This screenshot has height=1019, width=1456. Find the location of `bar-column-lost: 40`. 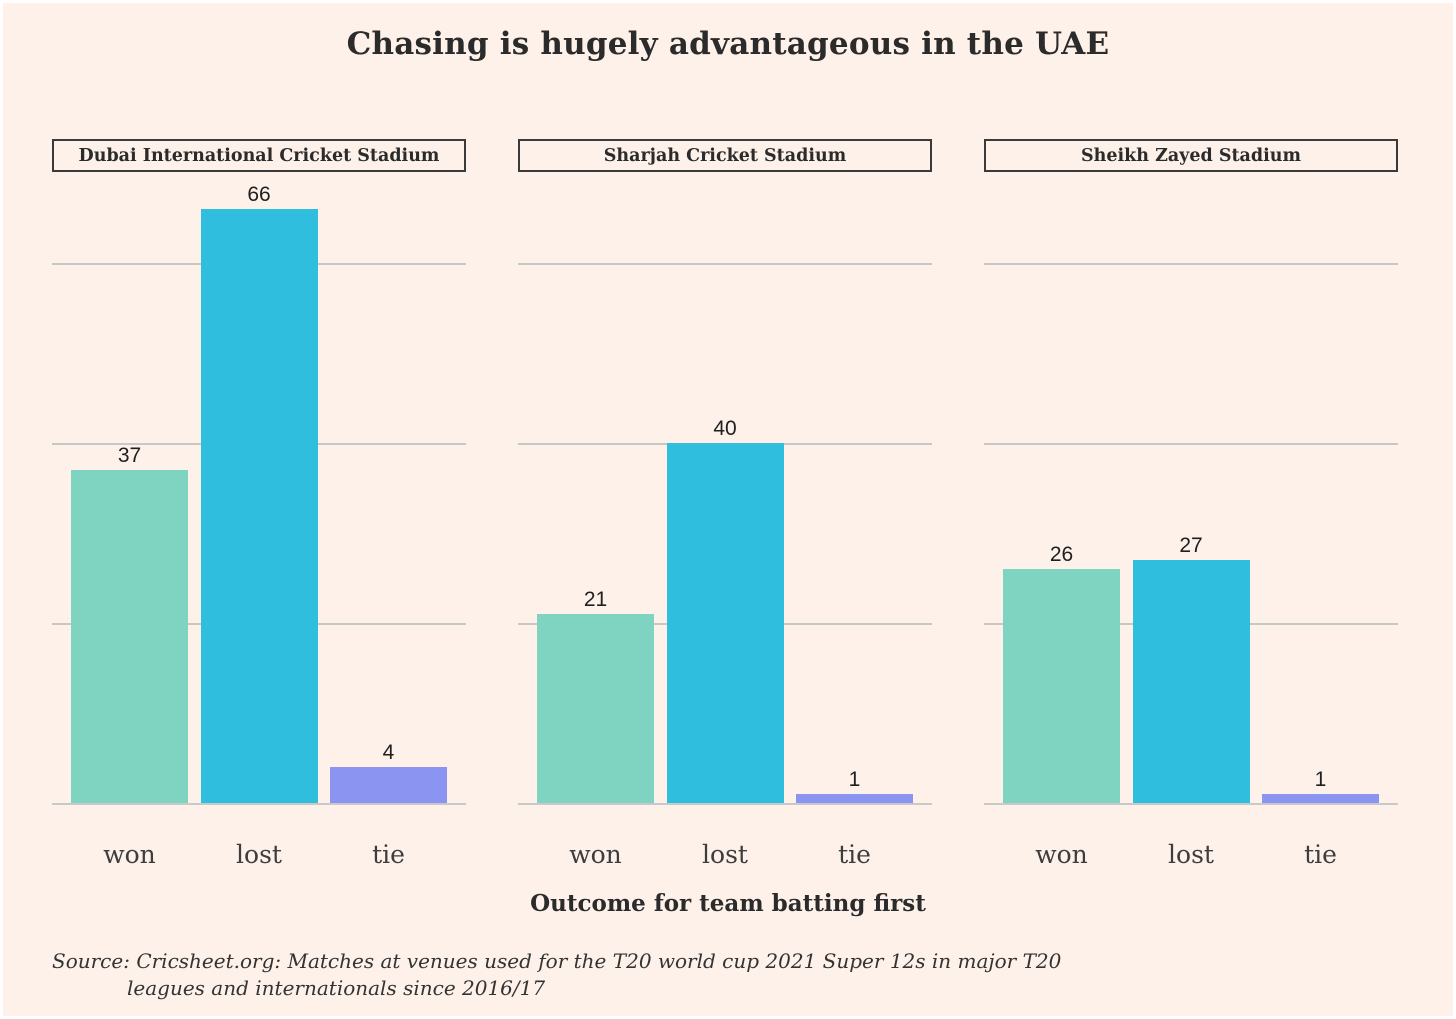

bar-column-lost: 40 is located at coordinates (725, 610).